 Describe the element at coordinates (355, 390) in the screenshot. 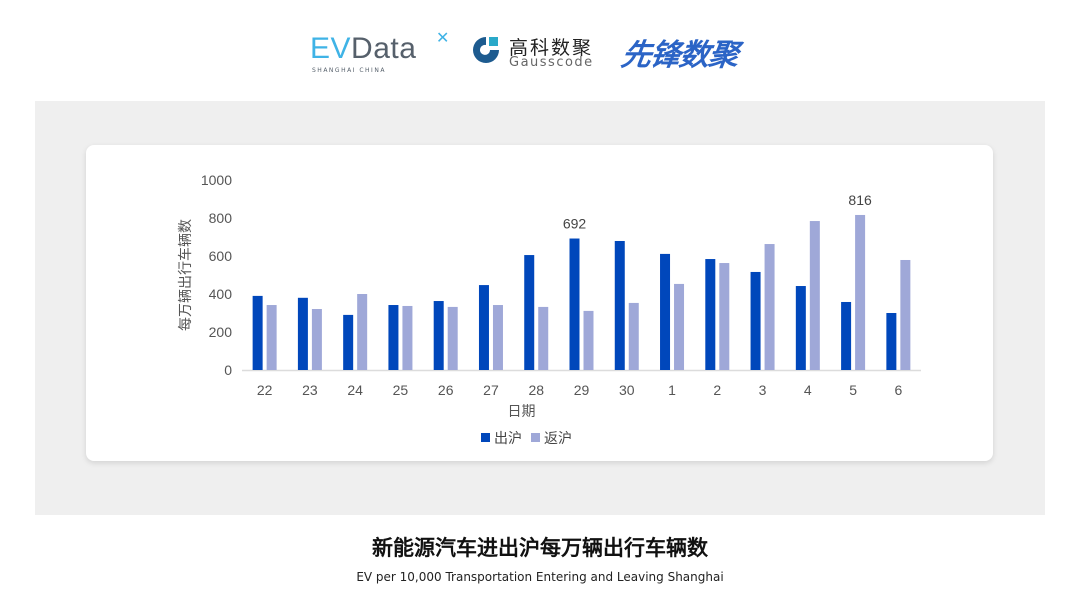

I see `x-tick-label: 24` at that location.